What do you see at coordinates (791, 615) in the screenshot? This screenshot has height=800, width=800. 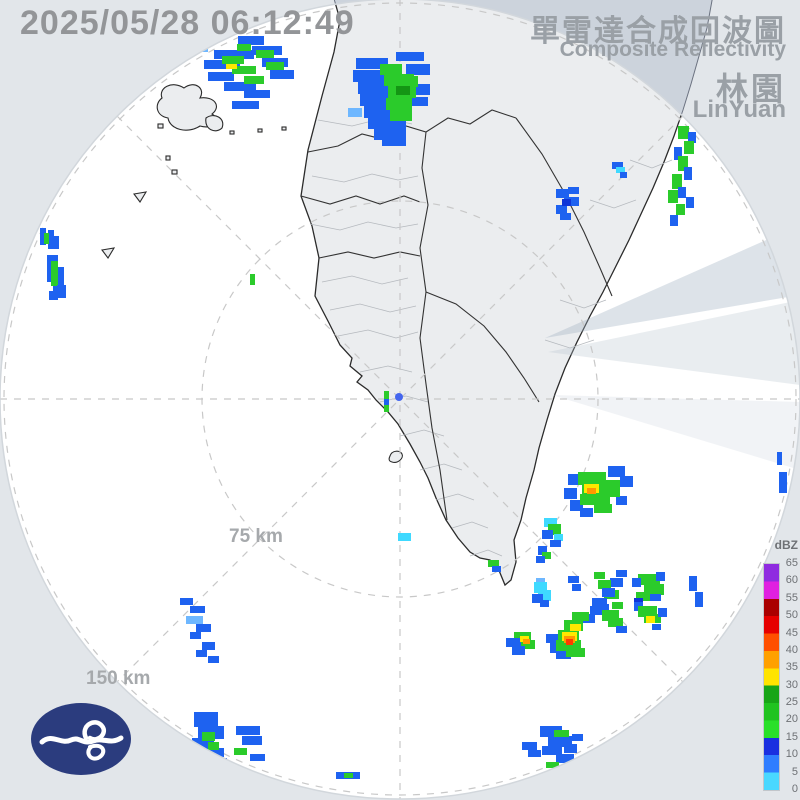 I see `dbz-tick: 50` at bounding box center [791, 615].